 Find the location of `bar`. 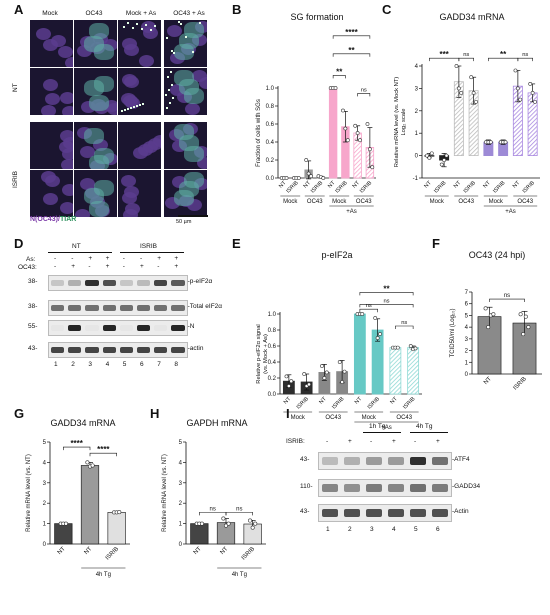

bar is located at coordinates (116, 528).